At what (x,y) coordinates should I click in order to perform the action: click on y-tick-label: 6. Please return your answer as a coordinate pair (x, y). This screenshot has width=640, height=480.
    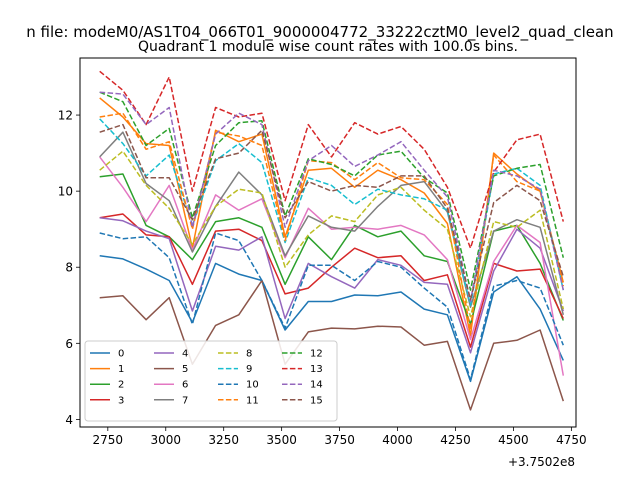
    Looking at the image, I should click on (69, 344).